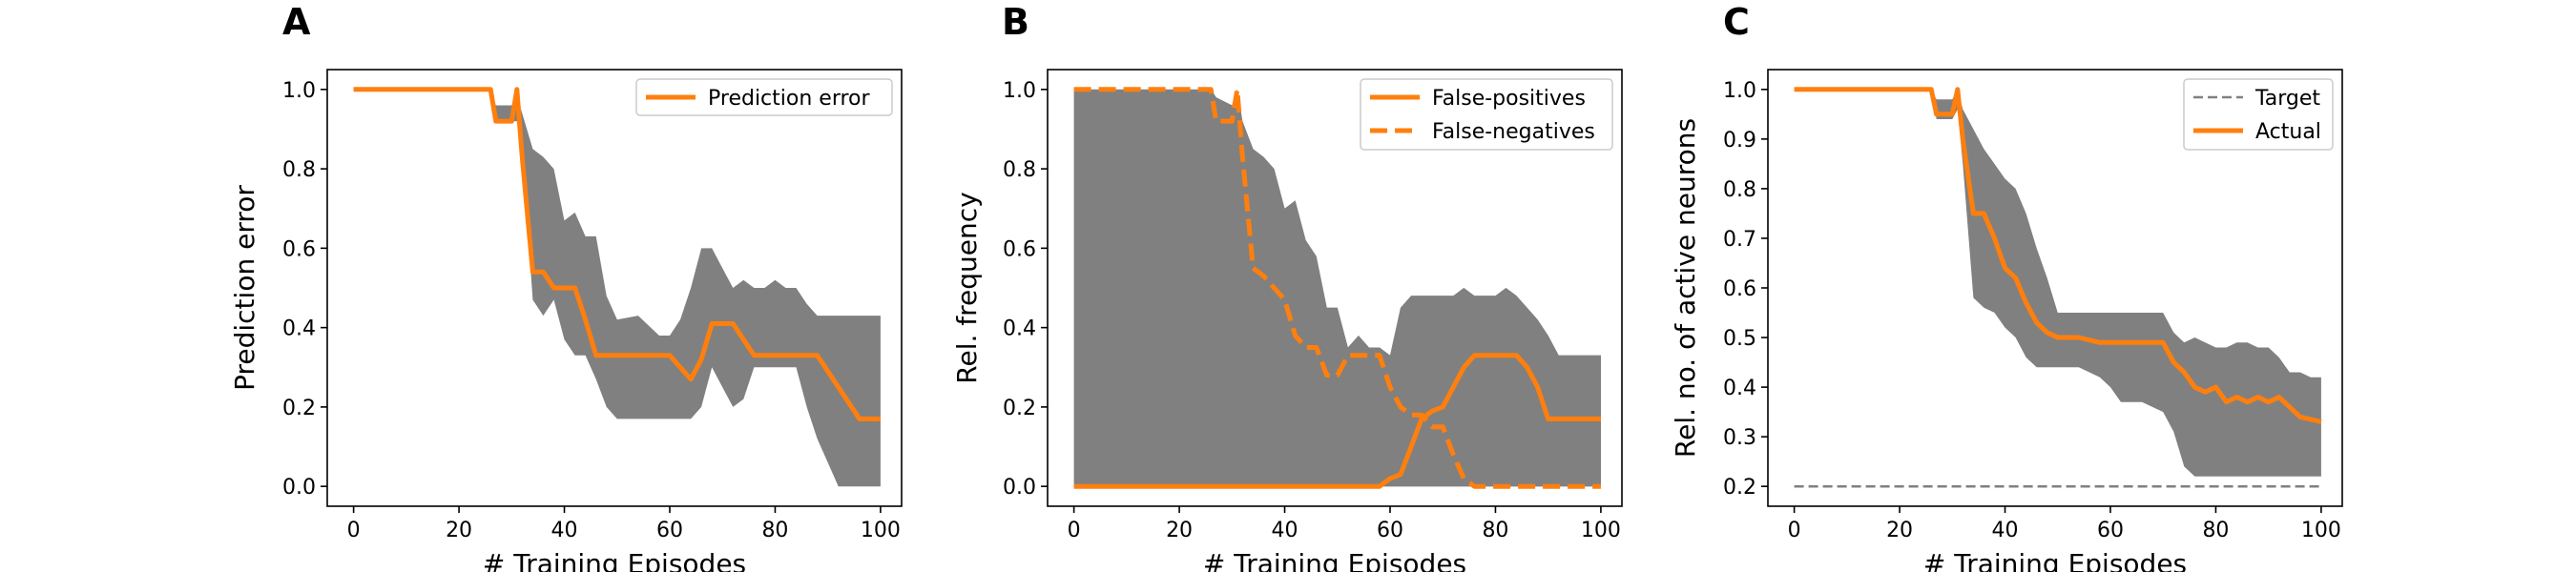 The image size is (2576, 572). Describe the element at coordinates (617, 254) in the screenshot. I see `series-line-prediction-error` at that location.